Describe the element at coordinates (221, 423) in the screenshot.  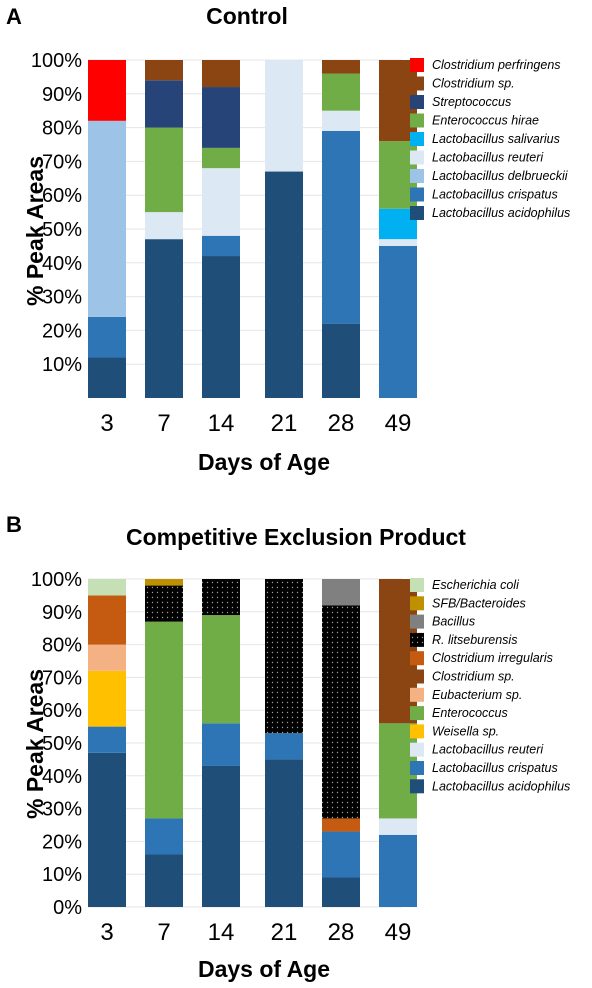
I see `x-tick-label: 14` at that location.